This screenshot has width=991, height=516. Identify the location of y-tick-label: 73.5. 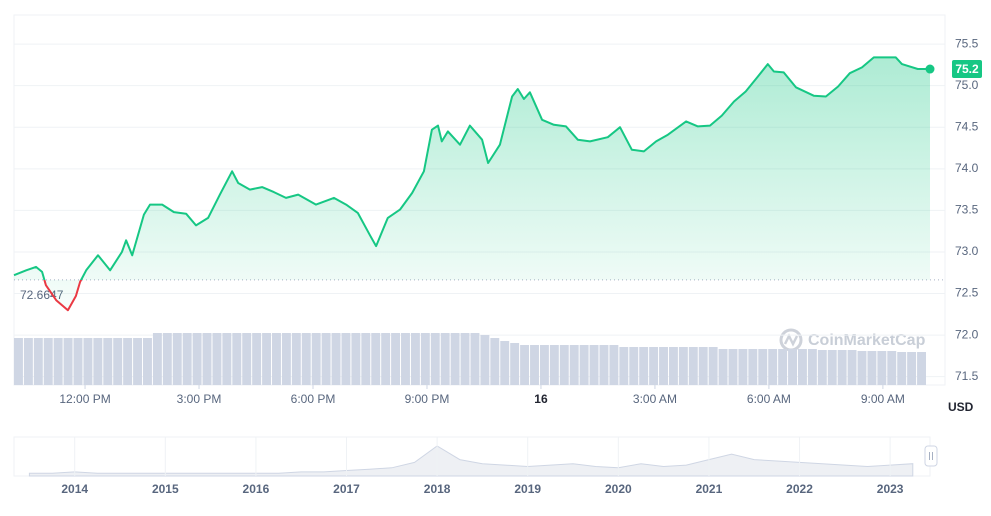
(967, 210).